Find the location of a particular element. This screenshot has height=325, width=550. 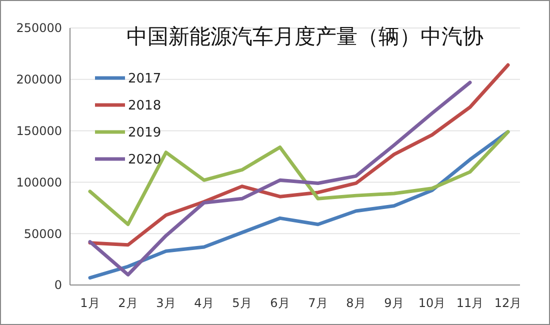

x-tick-label: 11月 is located at coordinates (470, 303).